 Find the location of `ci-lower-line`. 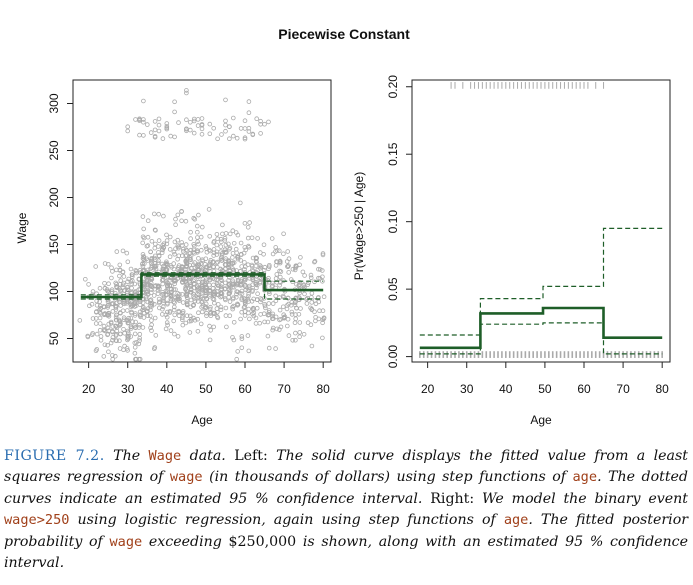

ci-lower-line is located at coordinates (202, 287).